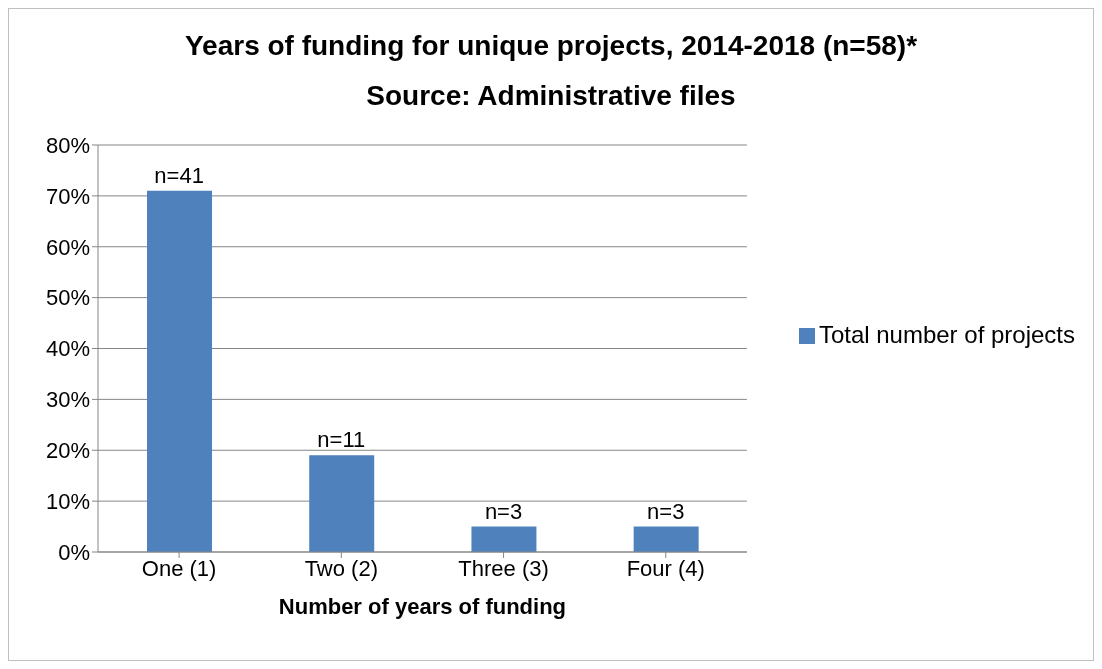  What do you see at coordinates (67, 145) in the screenshot?
I see `y-tick-label: 80%` at bounding box center [67, 145].